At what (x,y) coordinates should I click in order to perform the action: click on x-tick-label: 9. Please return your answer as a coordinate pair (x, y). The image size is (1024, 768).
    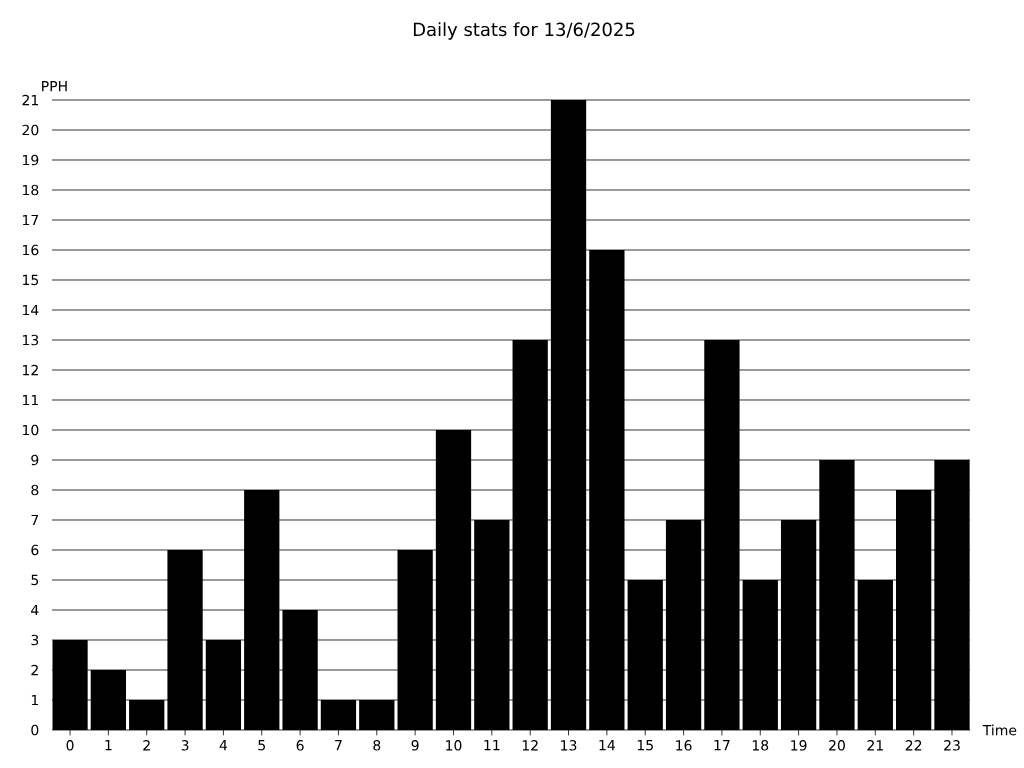
    Looking at the image, I should click on (415, 745).